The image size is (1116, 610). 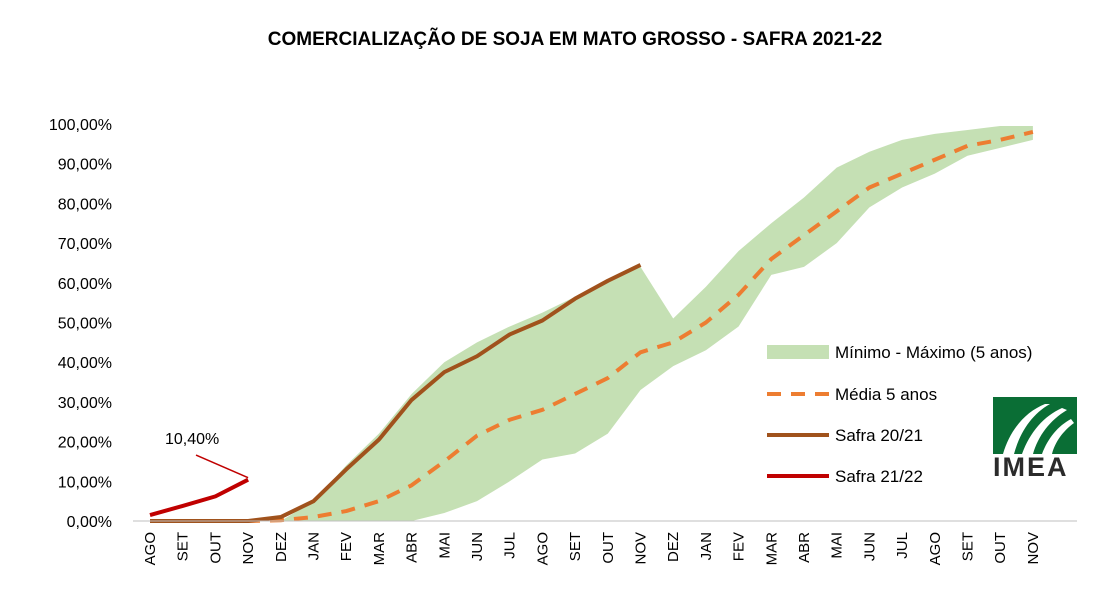 What do you see at coordinates (192, 439) in the screenshot?
I see `annotation-label: 10,40%` at bounding box center [192, 439].